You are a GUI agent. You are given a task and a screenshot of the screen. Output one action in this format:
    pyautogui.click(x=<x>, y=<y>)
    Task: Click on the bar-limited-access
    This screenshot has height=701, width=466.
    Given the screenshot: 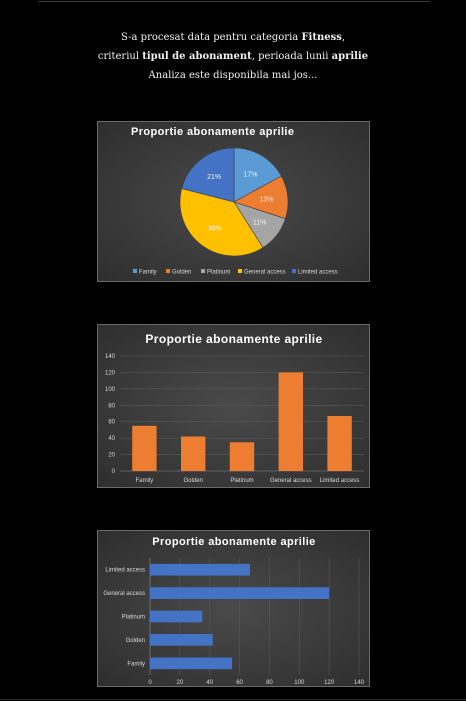 What is the action you would take?
    pyautogui.click(x=200, y=569)
    